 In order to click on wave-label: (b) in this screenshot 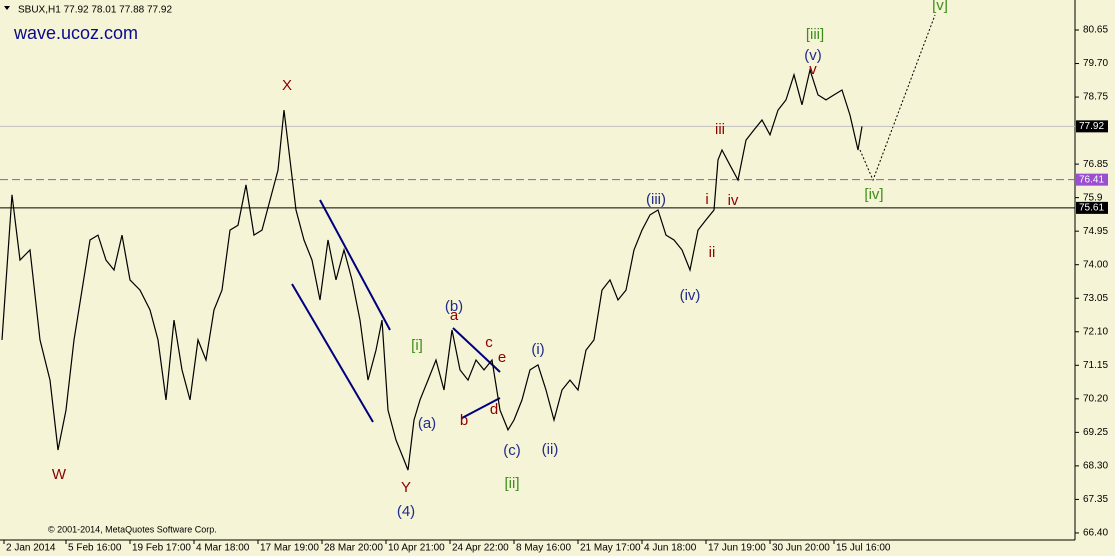, I will do `click(454, 306)`.